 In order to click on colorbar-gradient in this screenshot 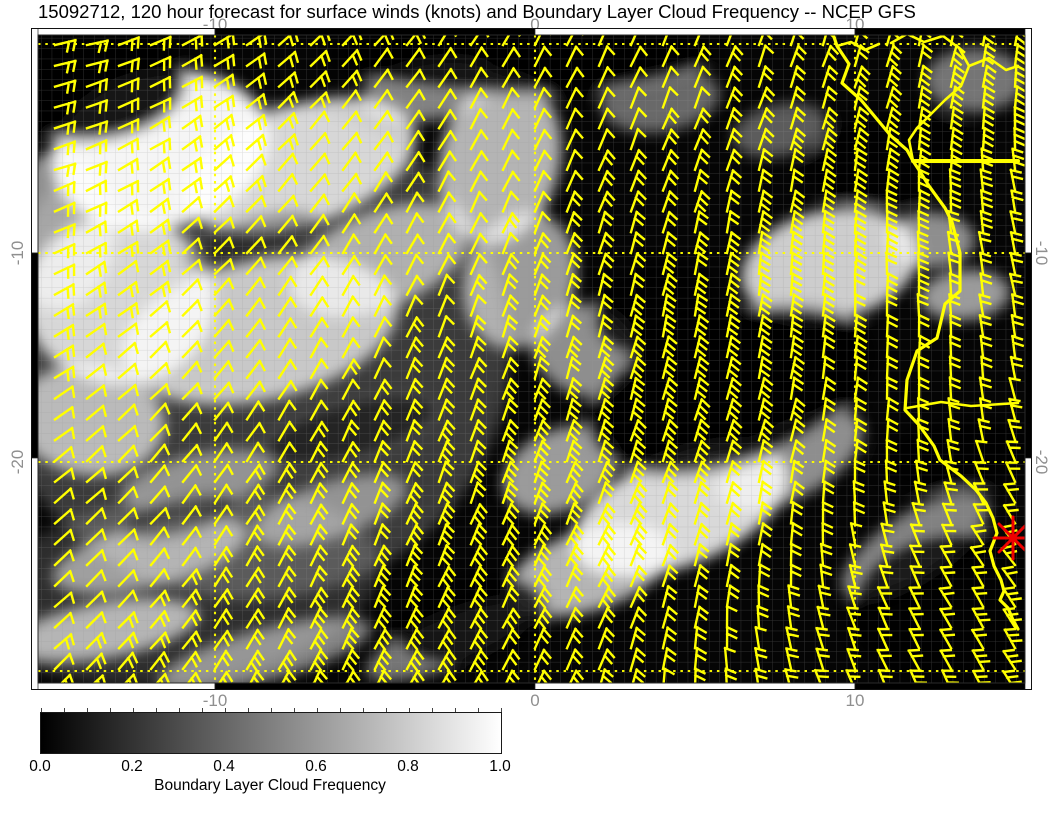, I will do `click(271, 731)`.